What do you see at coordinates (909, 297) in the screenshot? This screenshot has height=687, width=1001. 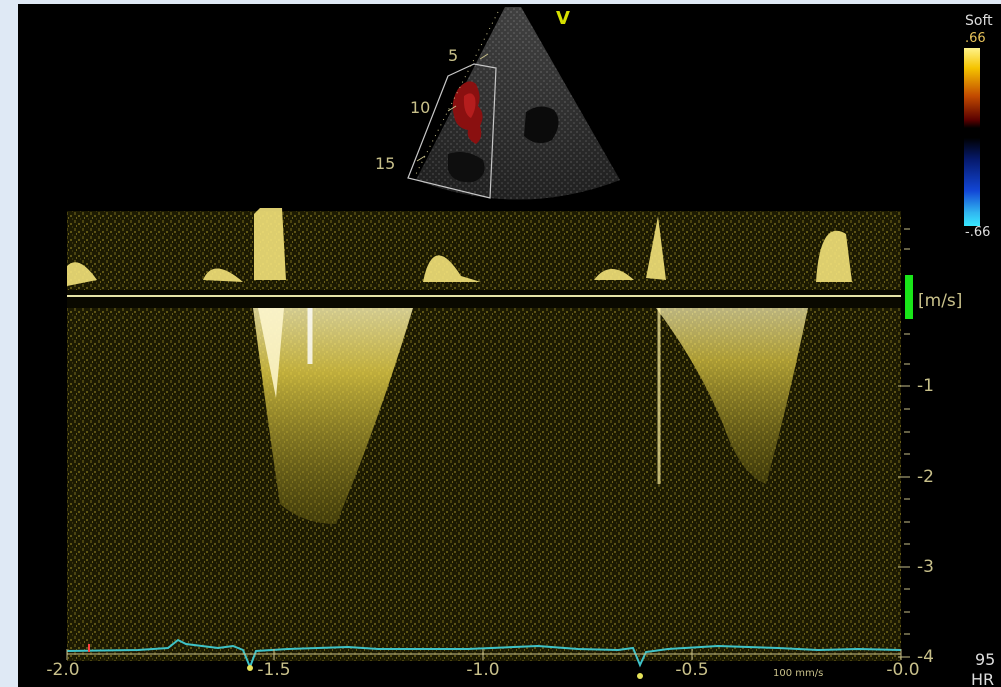 I see `velocity-scale-marker` at bounding box center [909, 297].